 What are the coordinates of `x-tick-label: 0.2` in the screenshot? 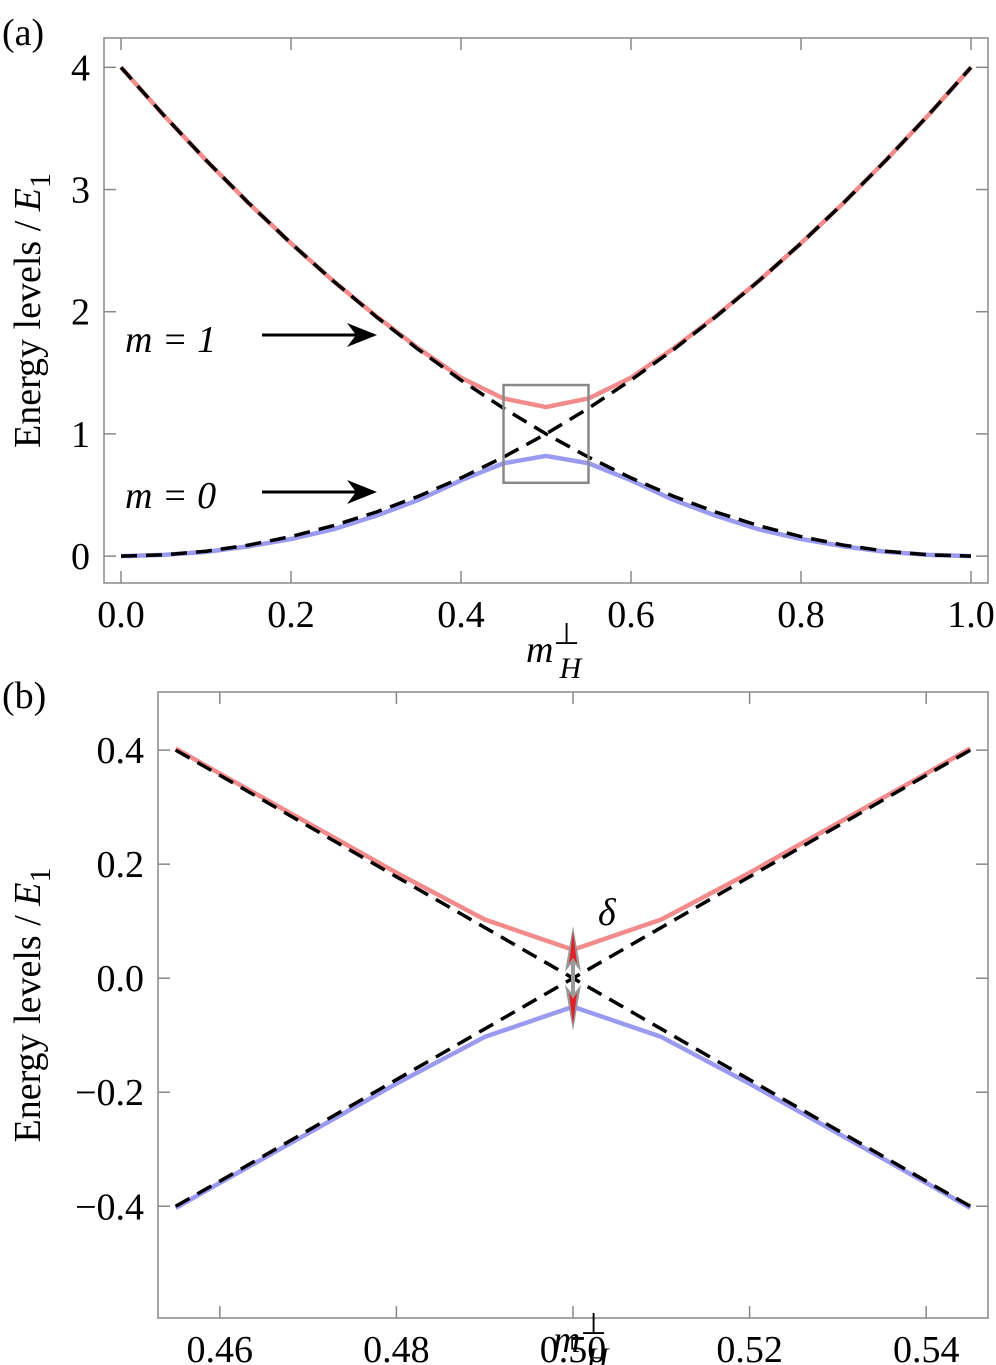 It's located at (291, 615).